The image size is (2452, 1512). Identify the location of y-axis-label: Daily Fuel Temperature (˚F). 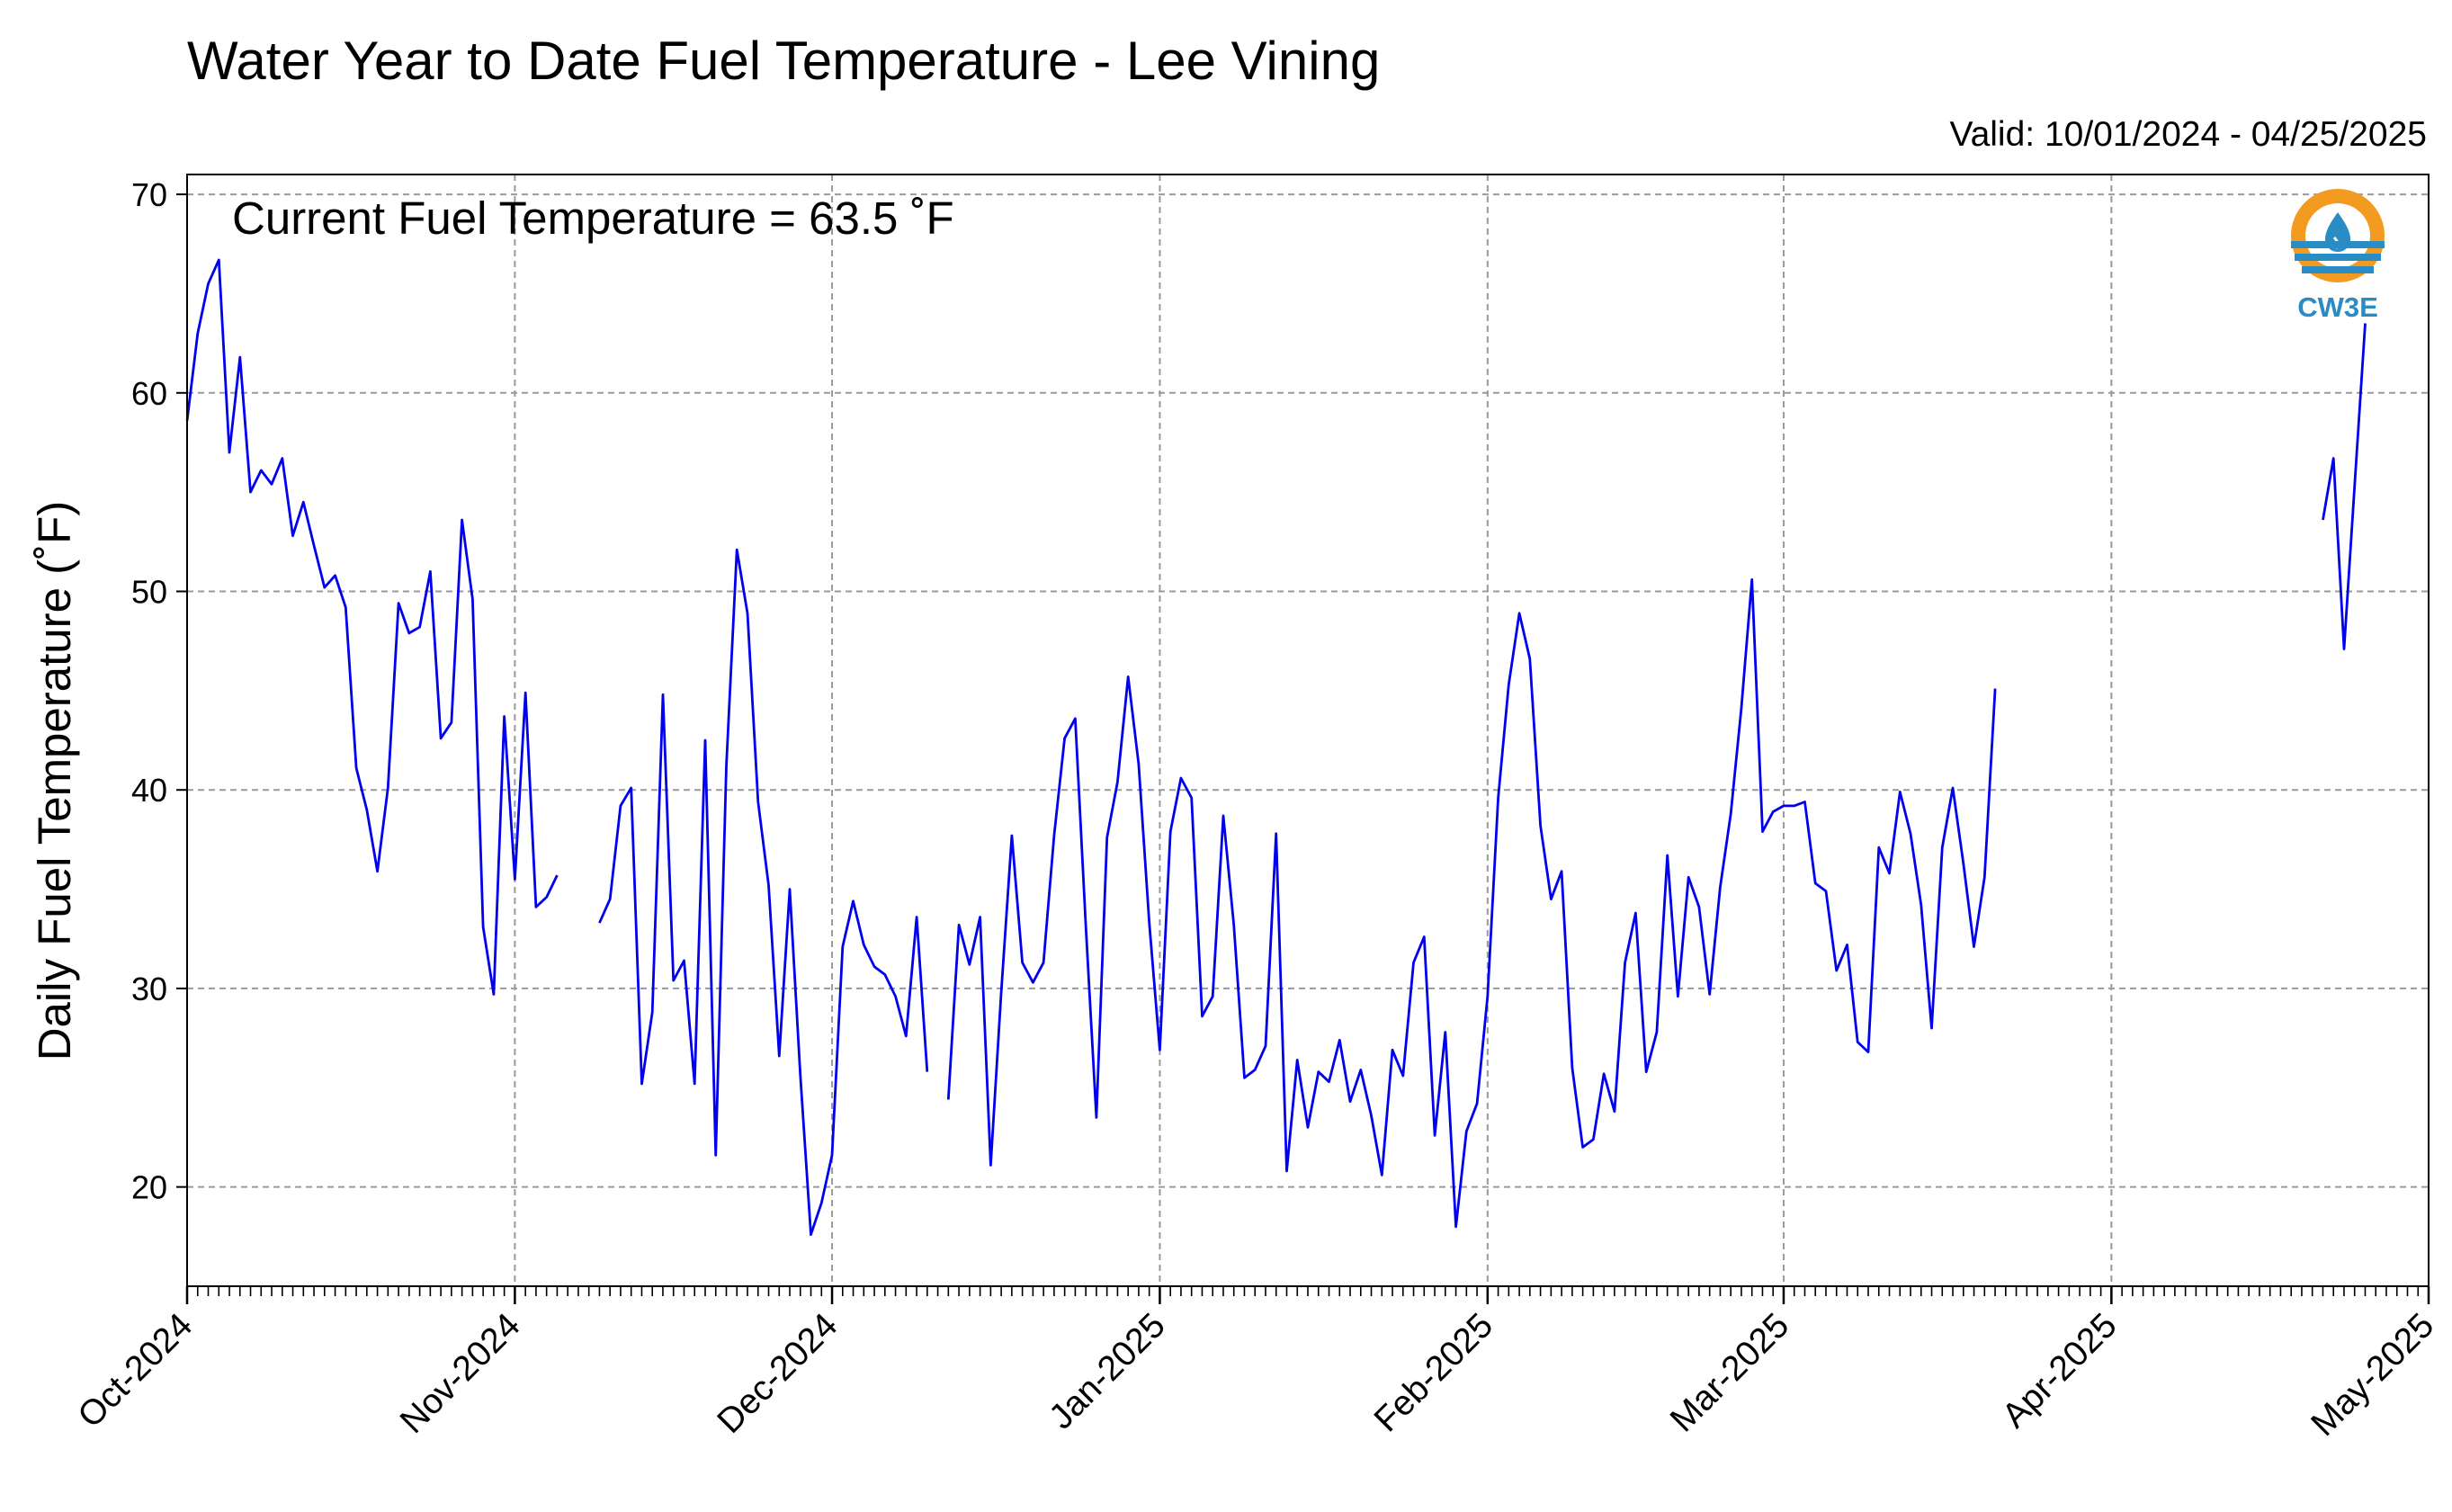
(54, 781).